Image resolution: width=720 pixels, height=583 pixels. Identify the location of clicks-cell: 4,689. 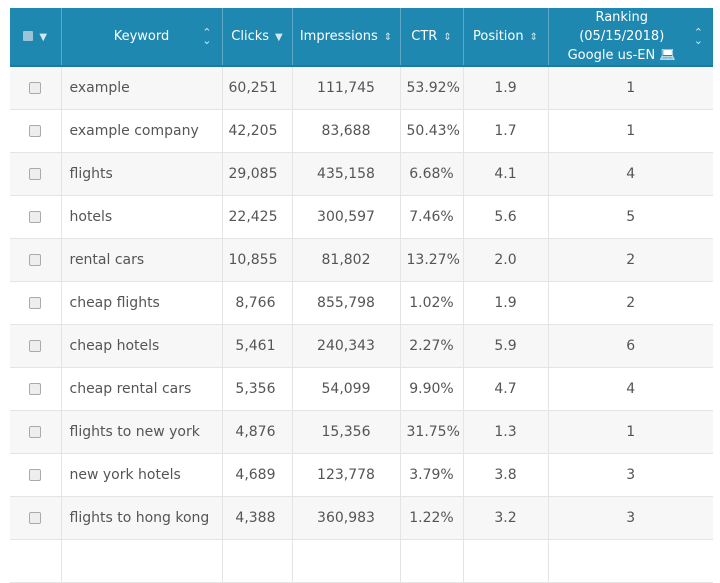
(257, 475).